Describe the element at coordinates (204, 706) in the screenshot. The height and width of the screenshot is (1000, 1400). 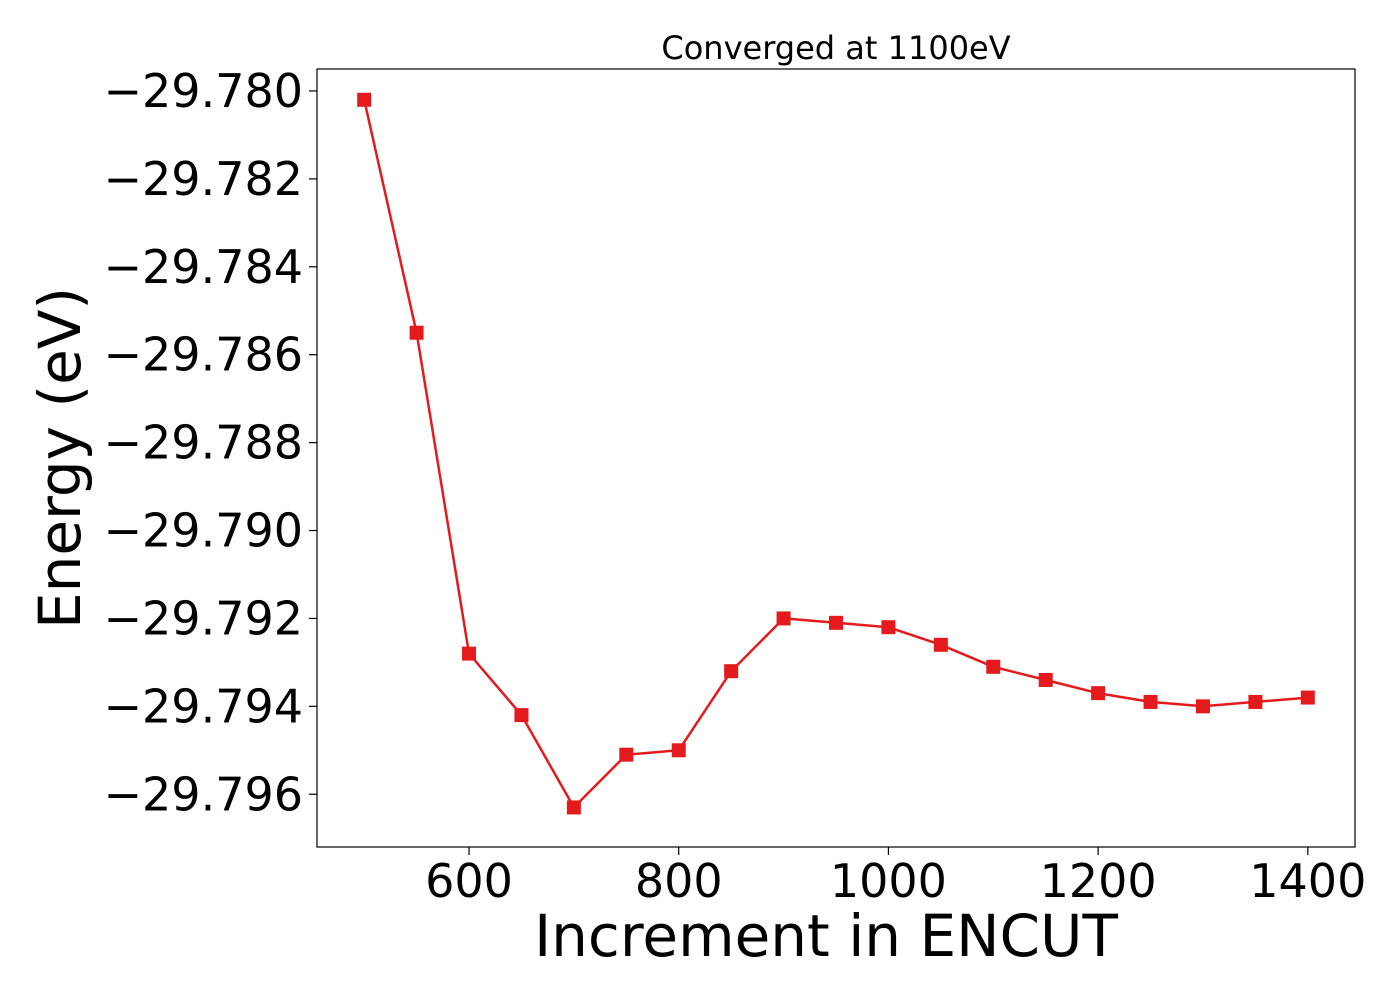
I see `y-tick-label: −29.794` at that location.